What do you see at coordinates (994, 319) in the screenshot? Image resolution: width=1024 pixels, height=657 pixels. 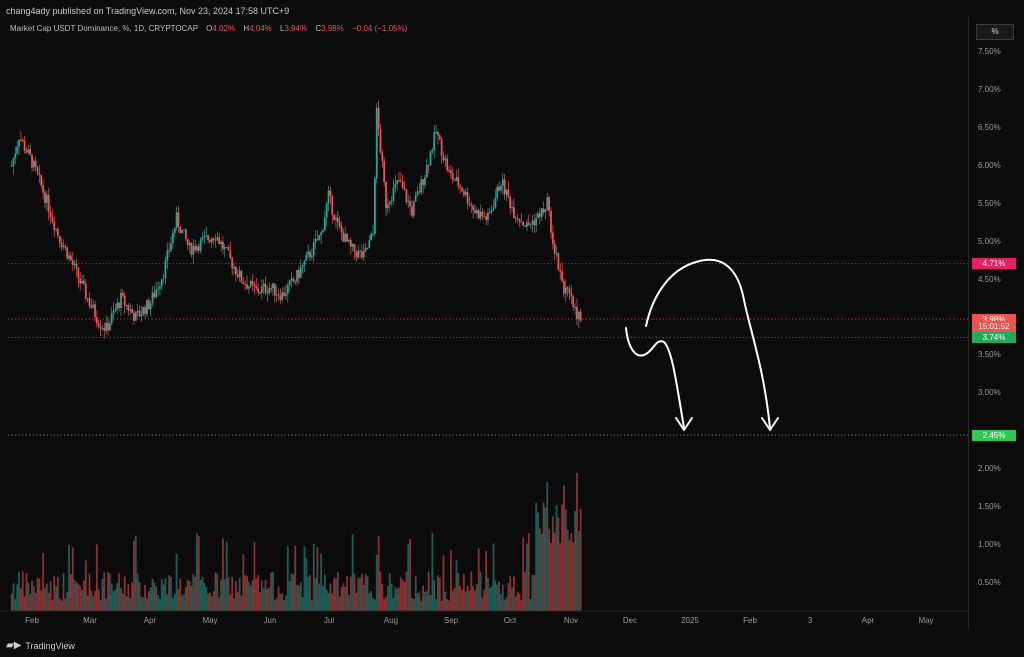 I see `price-level-label: 3.98%` at bounding box center [994, 319].